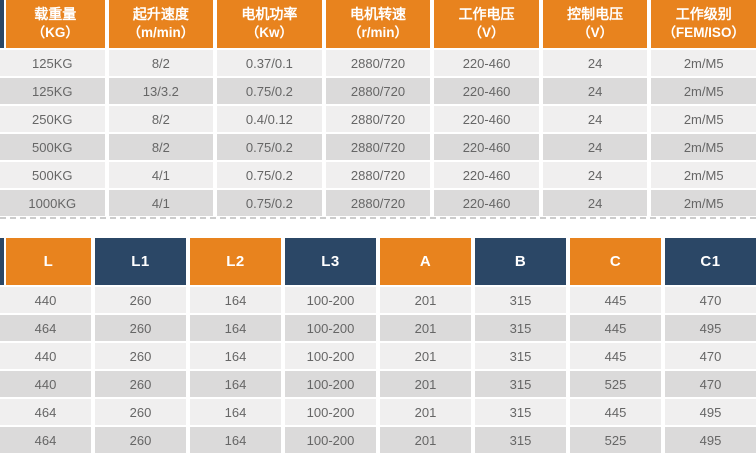 This screenshot has height=463, width=756. I want to click on column-title: 电机转速, so click(377, 13).